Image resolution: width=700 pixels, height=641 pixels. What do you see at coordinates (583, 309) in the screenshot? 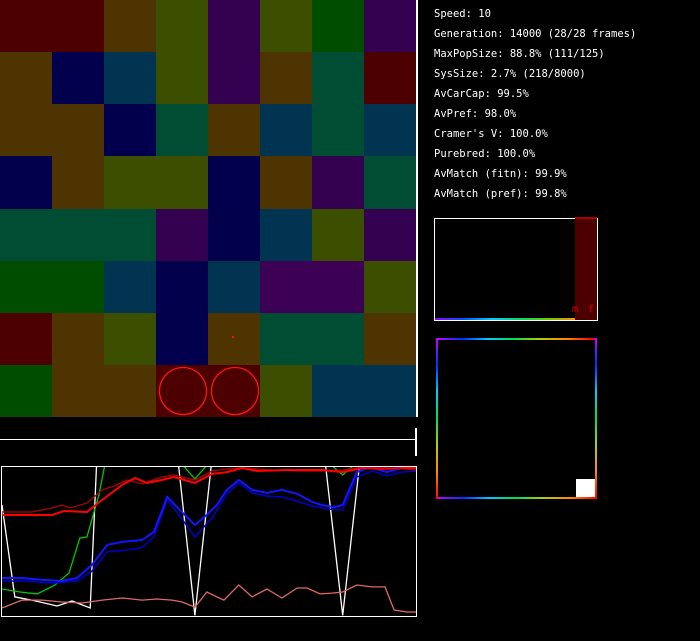
I see `histogram-mf-label: m f` at bounding box center [583, 309].